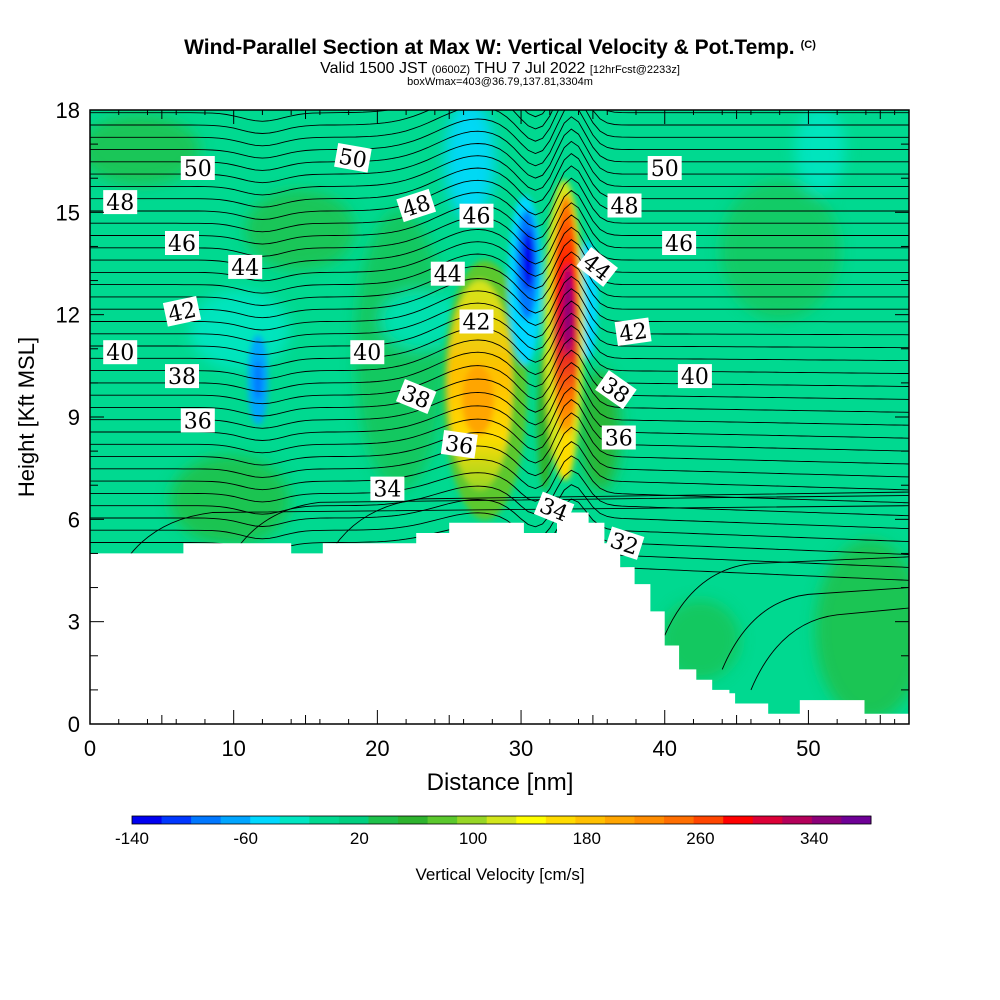  Describe the element at coordinates (451, 70) in the screenshot. I see `valid-utc: (0600Z)` at that location.